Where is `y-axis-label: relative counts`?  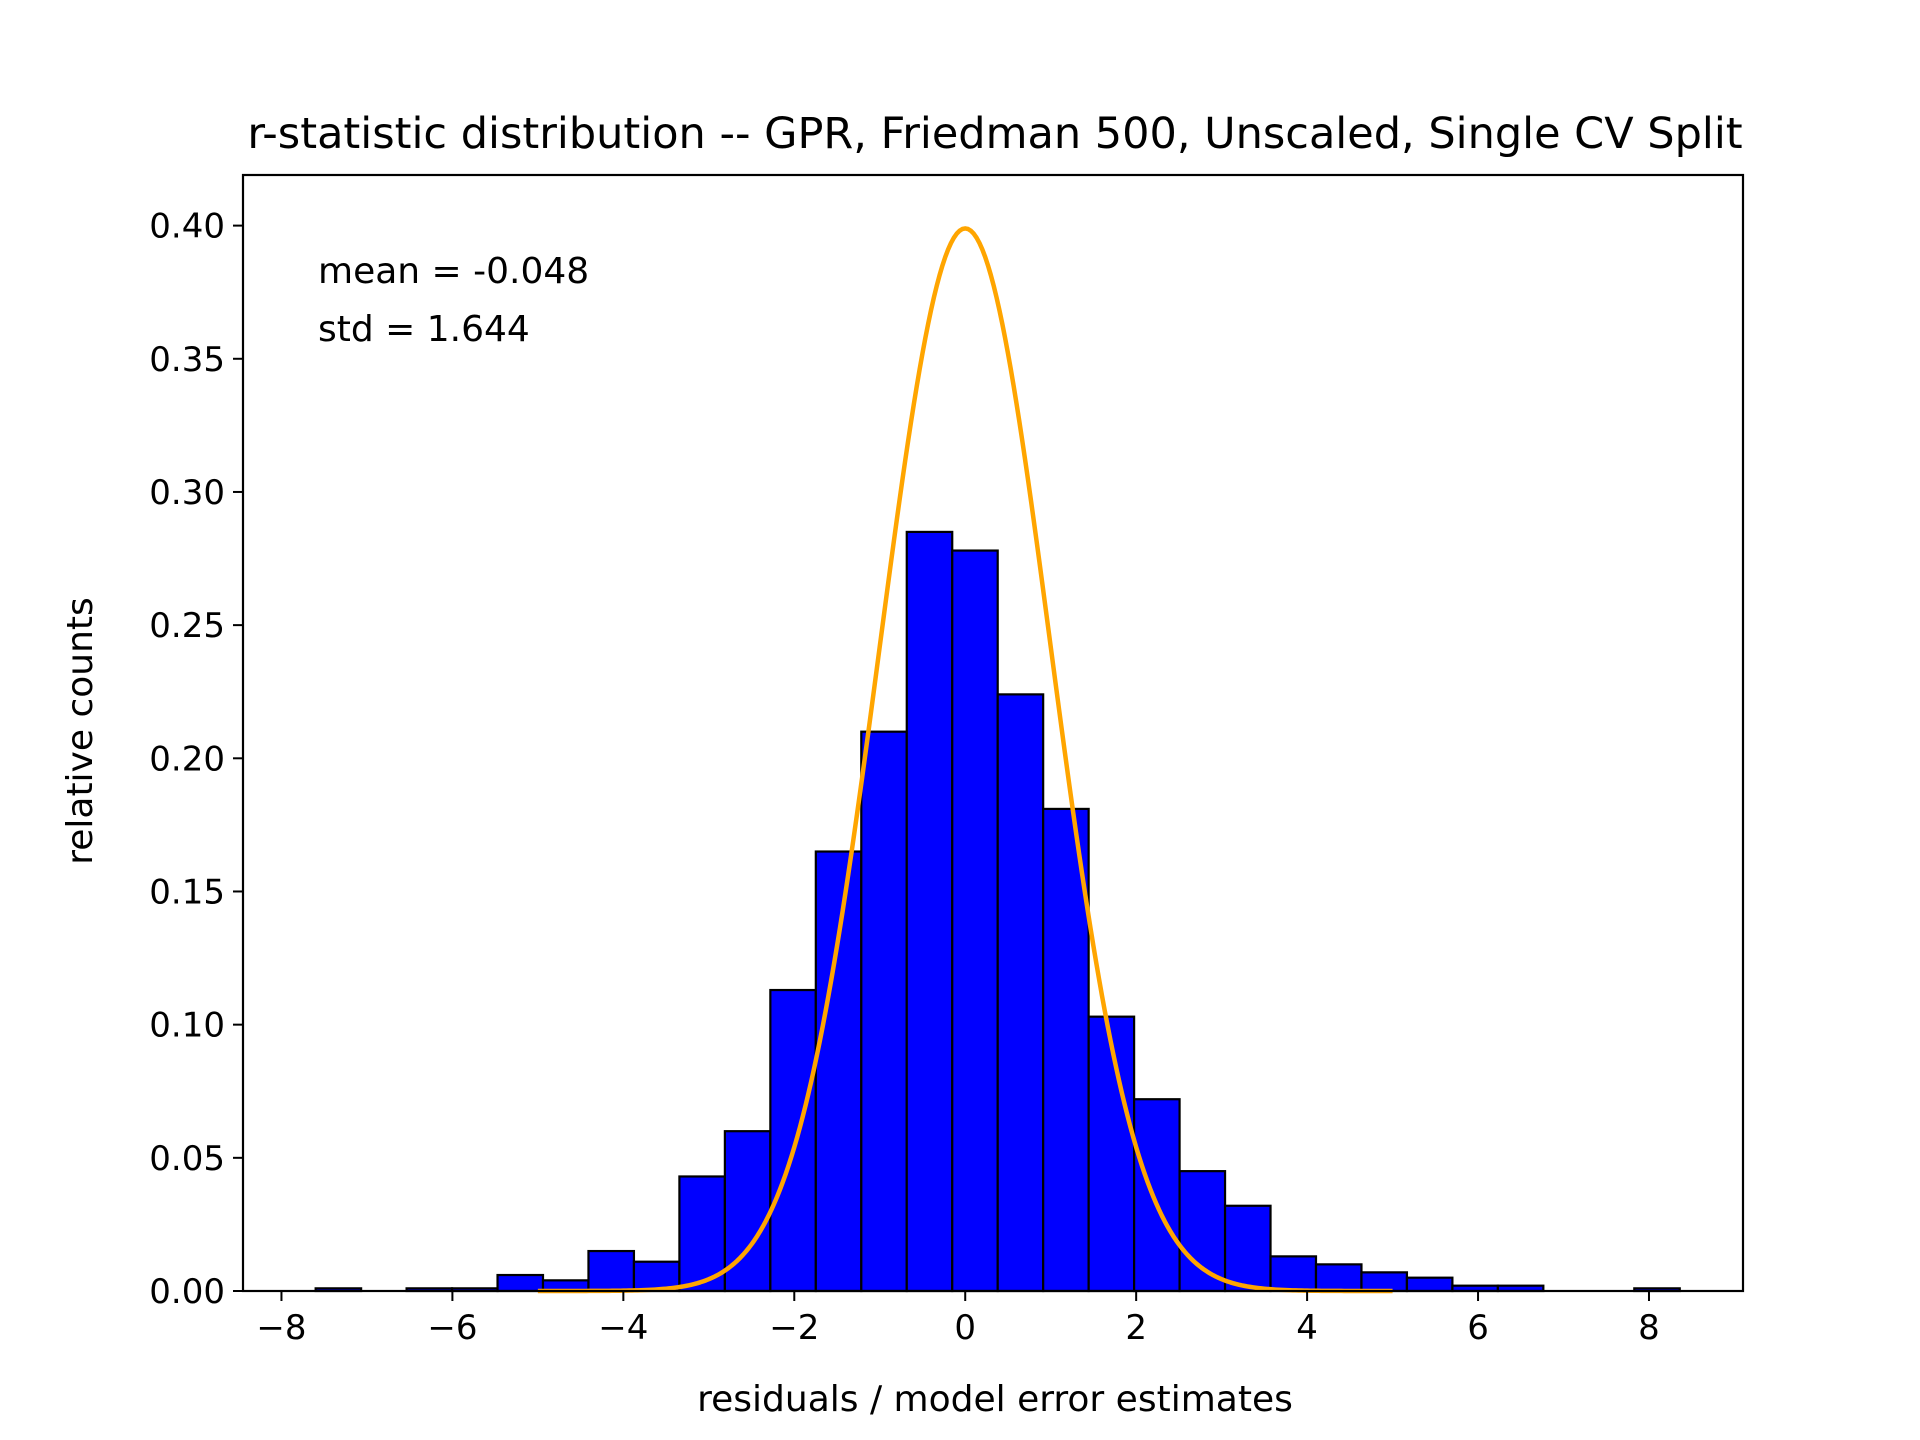 y-axis-label: relative counts is located at coordinates (80, 731).